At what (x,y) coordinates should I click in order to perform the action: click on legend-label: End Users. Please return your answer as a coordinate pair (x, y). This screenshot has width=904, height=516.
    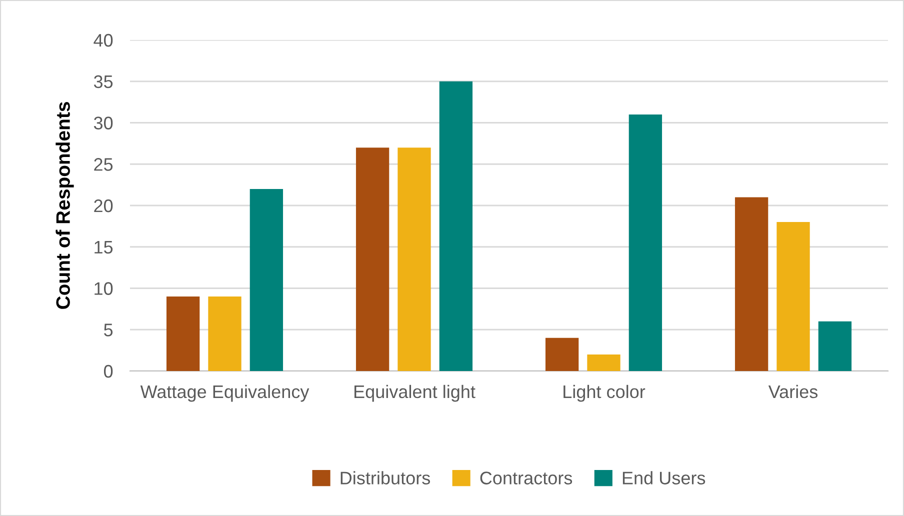
    Looking at the image, I should click on (664, 477).